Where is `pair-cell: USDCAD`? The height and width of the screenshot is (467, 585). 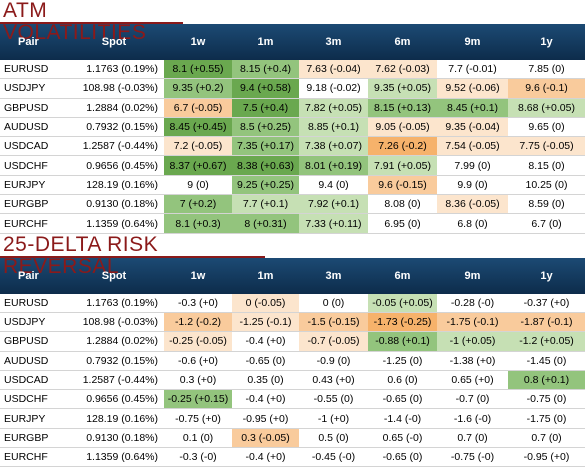 pair-cell: USDCAD is located at coordinates (32, 146).